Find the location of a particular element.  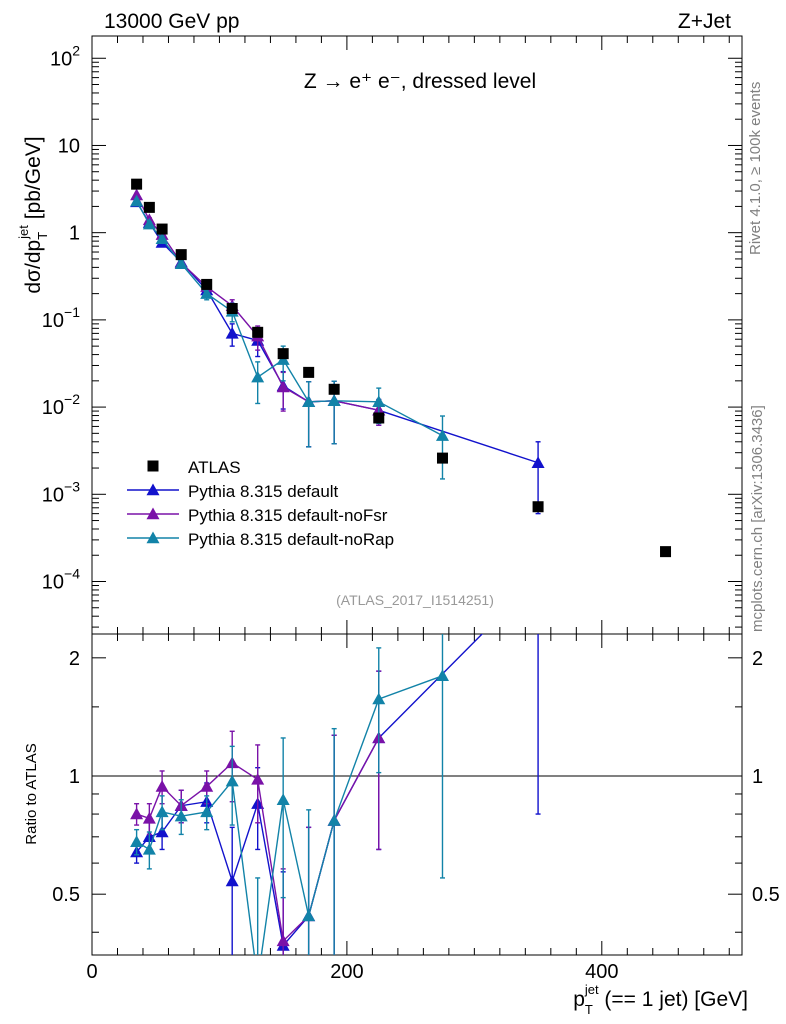

legend-label: Pythia 8.315 default is located at coordinates (263, 491).